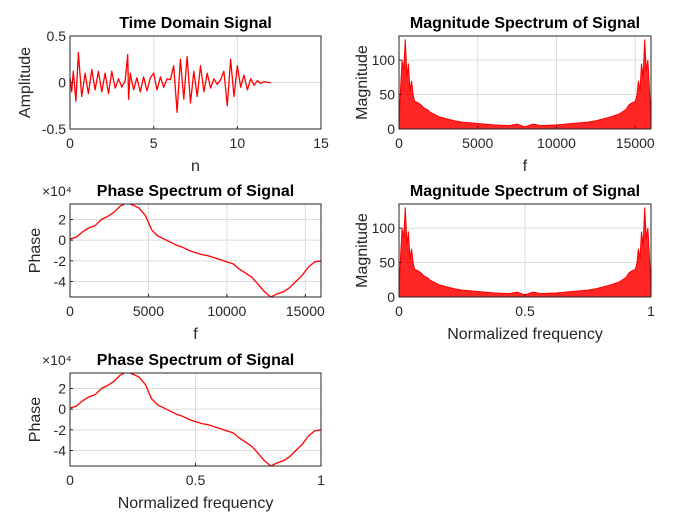 The height and width of the screenshot is (527, 677). I want to click on x-tick-label: 10, so click(238, 143).